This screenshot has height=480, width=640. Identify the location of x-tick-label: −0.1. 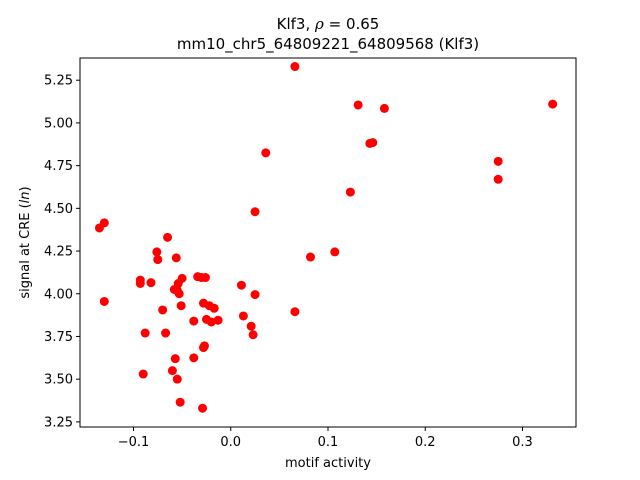
(134, 442).